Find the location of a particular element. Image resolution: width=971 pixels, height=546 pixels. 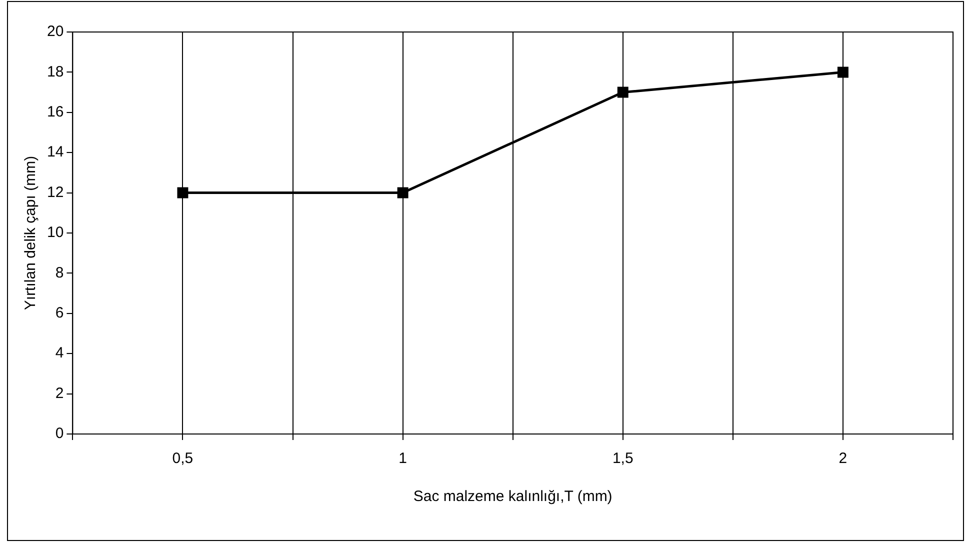

y-axis-title: Yırtılan delik çapı (mm) is located at coordinates (31, 233).